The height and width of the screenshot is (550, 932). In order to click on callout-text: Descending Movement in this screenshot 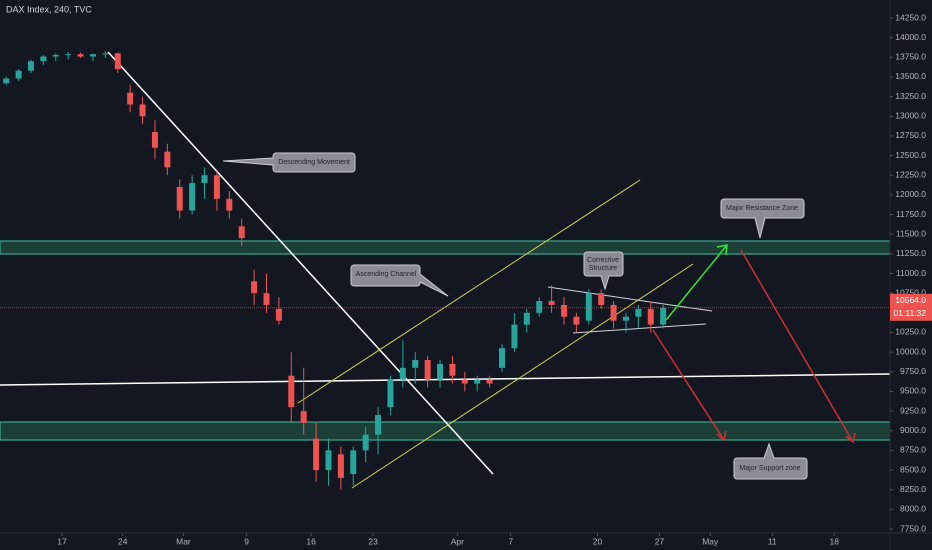, I will do `click(314, 162)`.